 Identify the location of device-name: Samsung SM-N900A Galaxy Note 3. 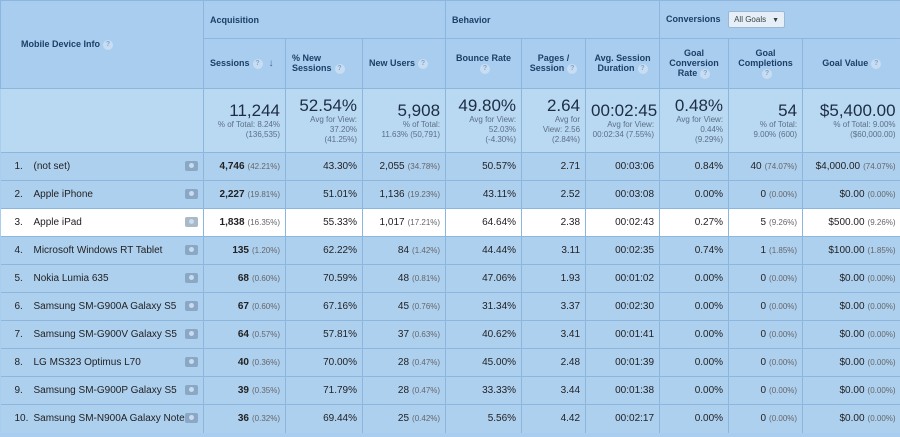
(113, 419).